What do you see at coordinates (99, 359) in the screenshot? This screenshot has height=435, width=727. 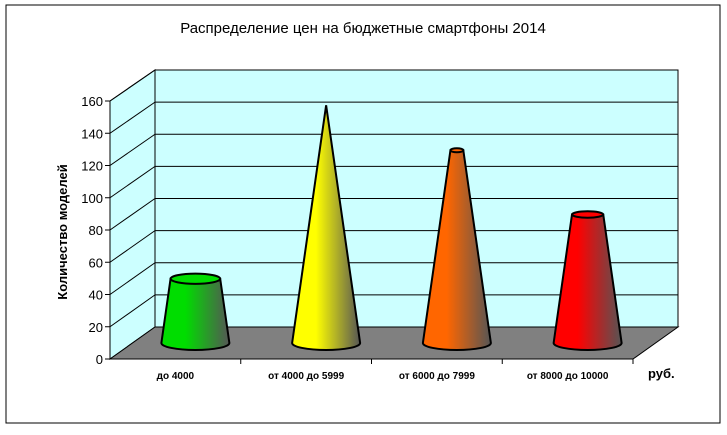 I see `y-tick-label: 0` at bounding box center [99, 359].